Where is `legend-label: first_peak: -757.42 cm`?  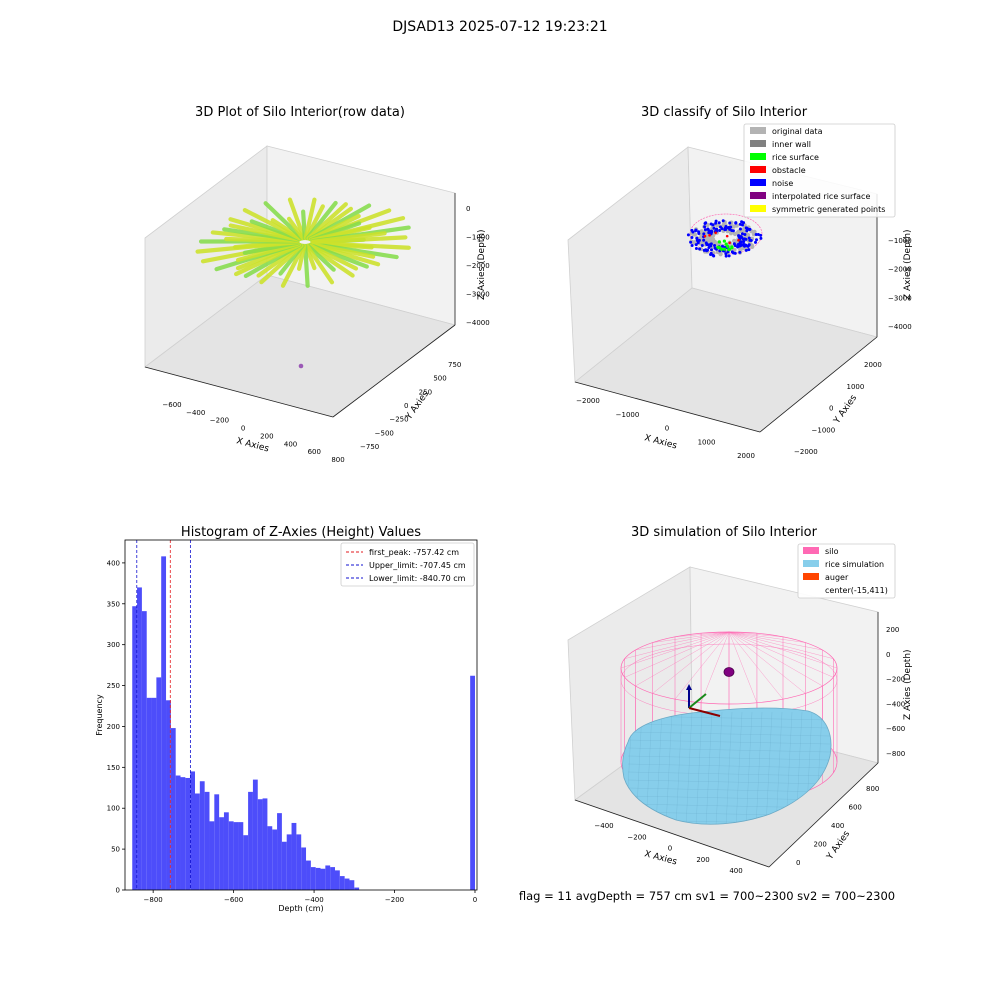
legend-label: first_peak: -757.42 cm is located at coordinates (414, 552).